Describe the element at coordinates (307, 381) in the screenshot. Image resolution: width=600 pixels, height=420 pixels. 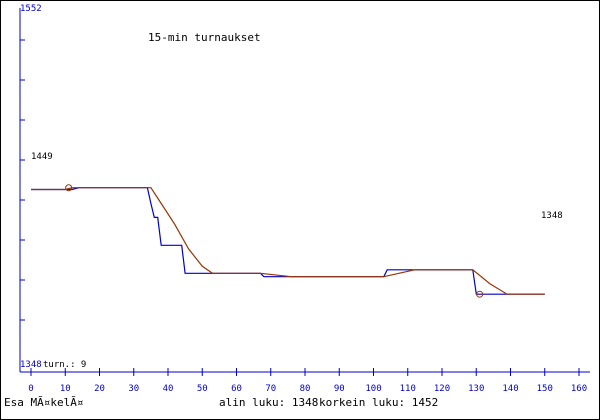
I see `x-ticks: 0 10 20 30 40 50 60 70 80 90 100 110 120 130 140 150 160` at that location.